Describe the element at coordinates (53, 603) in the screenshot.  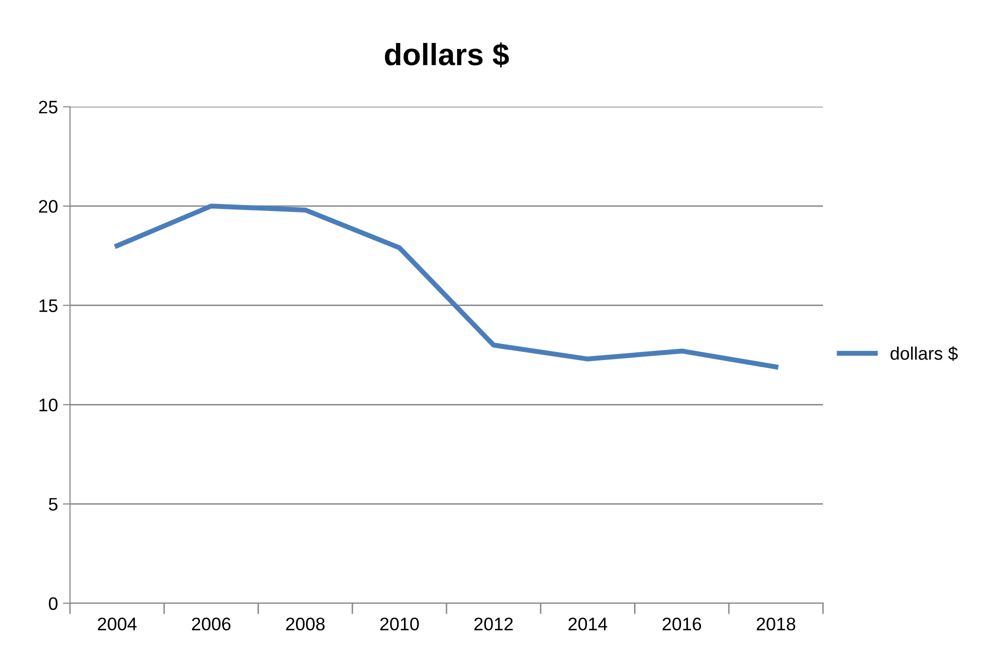
I see `y-tick-label: 0` at that location.